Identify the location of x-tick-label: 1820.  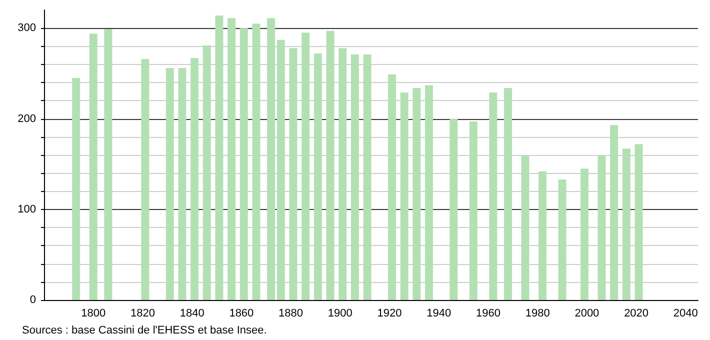
(142, 314).